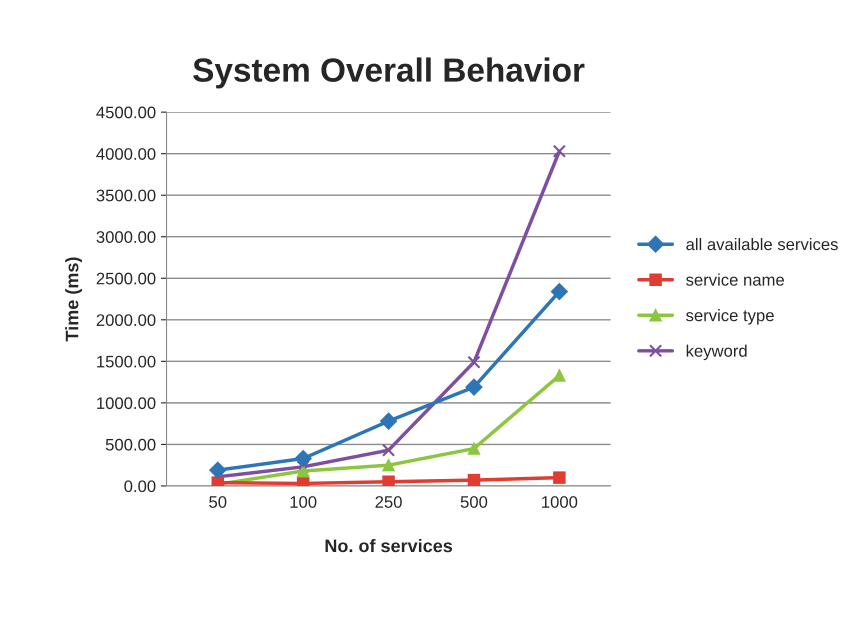  I want to click on y-tick-label: 3500.00, so click(126, 196).